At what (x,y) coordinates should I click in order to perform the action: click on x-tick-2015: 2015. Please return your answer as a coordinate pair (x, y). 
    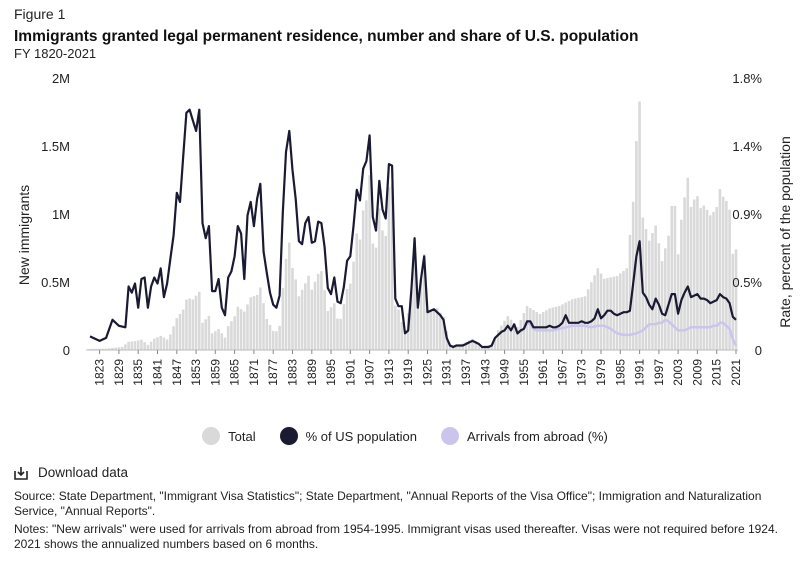
    Looking at the image, I should click on (717, 372).